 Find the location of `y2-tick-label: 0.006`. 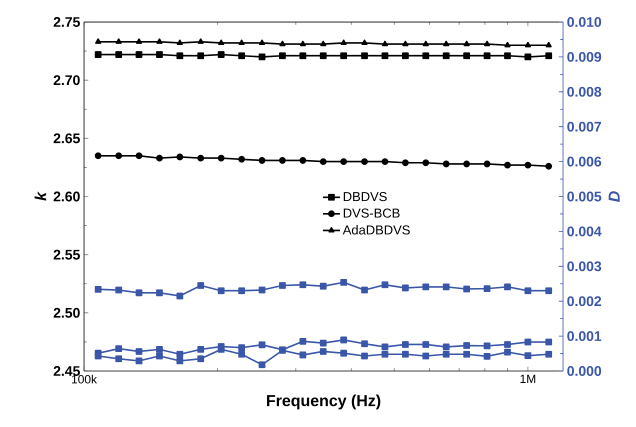

y2-tick-label: 0.006 is located at coordinates (584, 161).